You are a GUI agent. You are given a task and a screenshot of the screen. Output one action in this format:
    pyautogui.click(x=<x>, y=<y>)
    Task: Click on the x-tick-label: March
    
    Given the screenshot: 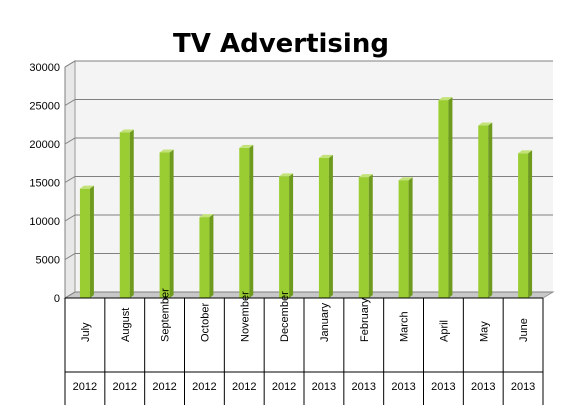 What is the action you would take?
    pyautogui.click(x=405, y=326)
    